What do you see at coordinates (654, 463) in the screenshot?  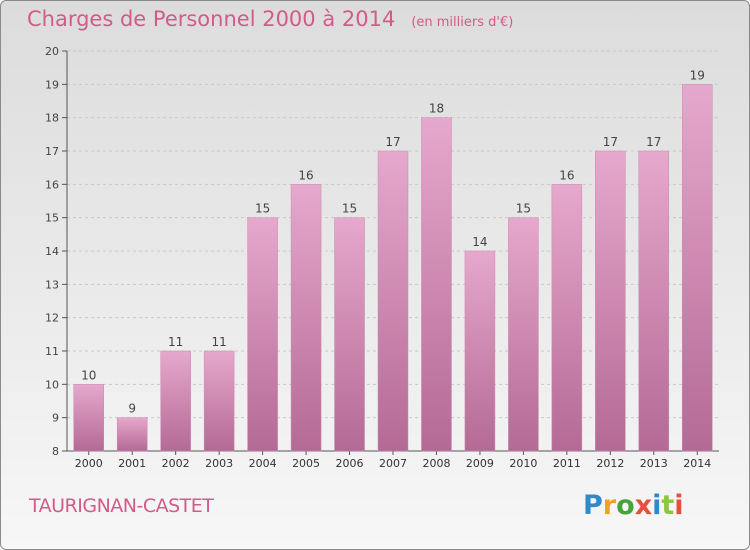 I see `x-tick-label: 2013` at bounding box center [654, 463].